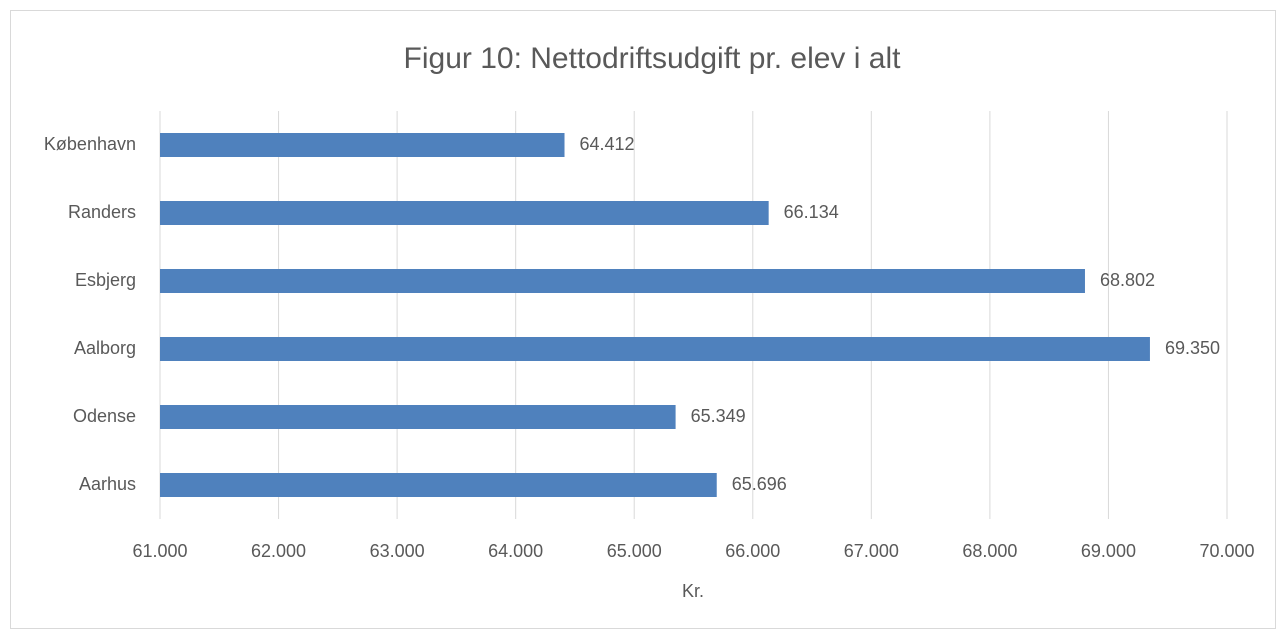  I want to click on x-tick-label: 65.000, so click(634, 551).